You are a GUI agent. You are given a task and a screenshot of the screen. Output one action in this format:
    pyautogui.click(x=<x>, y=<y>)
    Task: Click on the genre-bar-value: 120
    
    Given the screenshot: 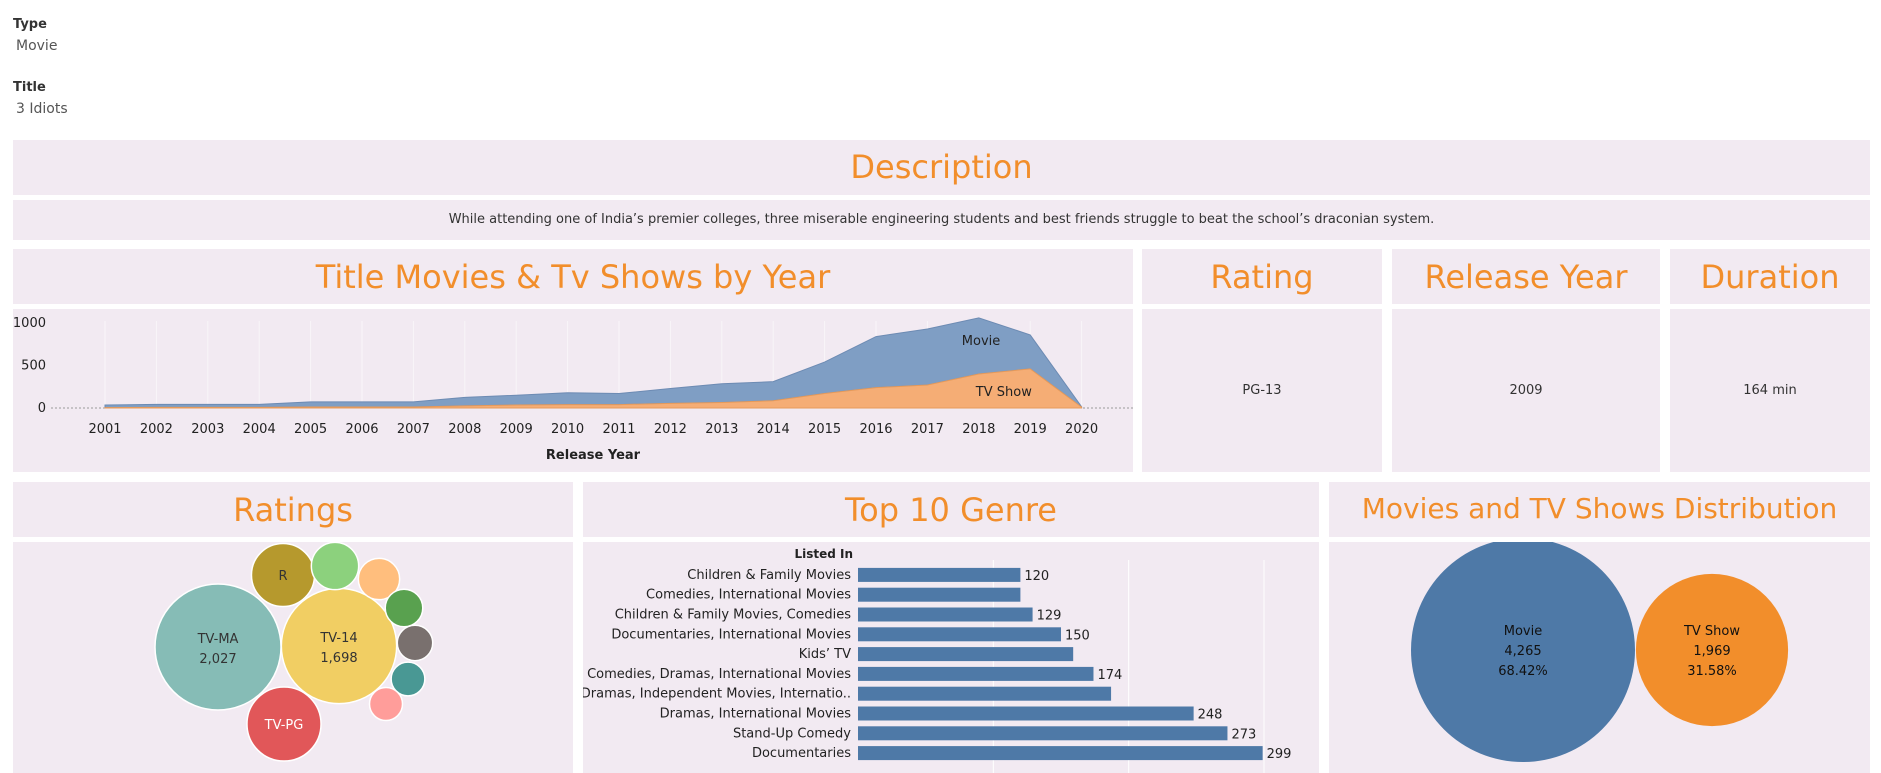 What is the action you would take?
    pyautogui.click(x=1036, y=576)
    